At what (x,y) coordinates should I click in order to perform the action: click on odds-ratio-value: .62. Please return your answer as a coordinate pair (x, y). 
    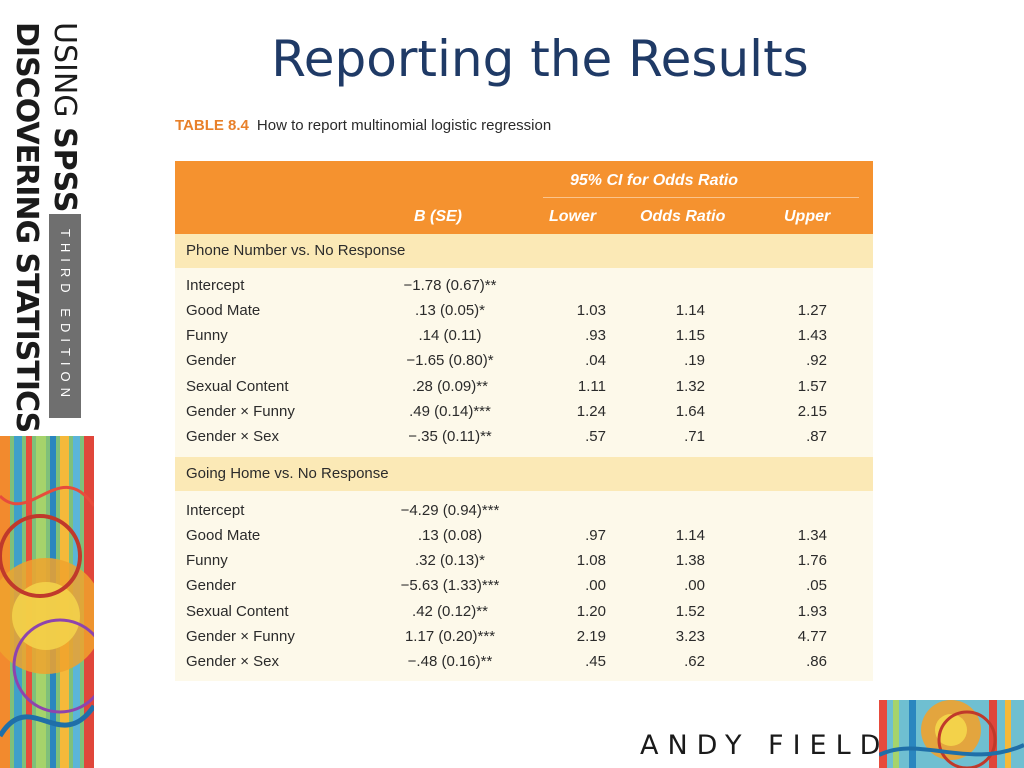
    Looking at the image, I should click on (694, 661).